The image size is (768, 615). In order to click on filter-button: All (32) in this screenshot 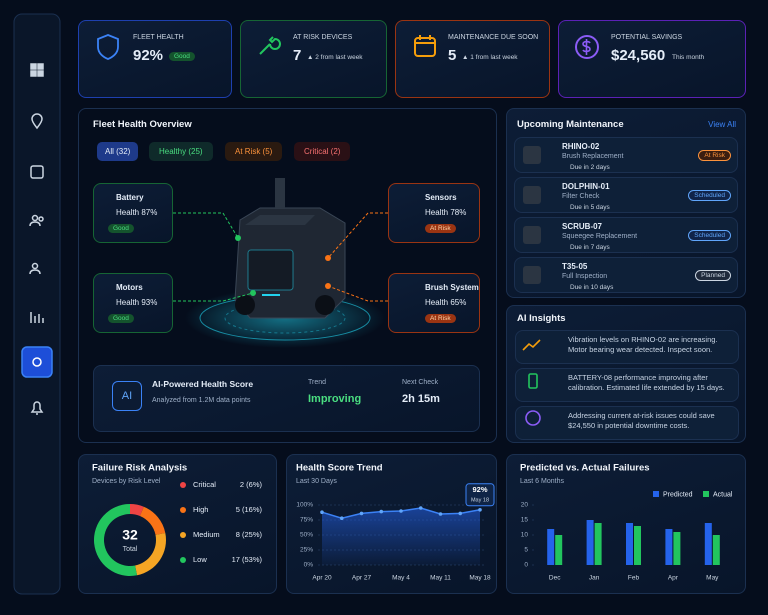, I will do `click(118, 151)`.